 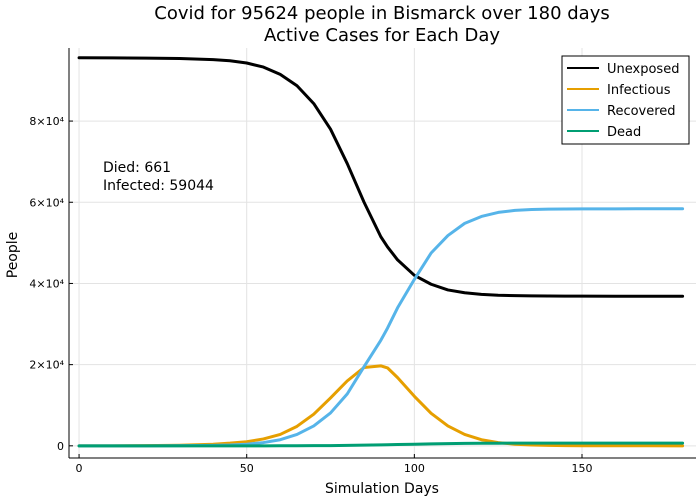 What do you see at coordinates (381, 406) in the screenshot?
I see `series-line-infectious` at bounding box center [381, 406].